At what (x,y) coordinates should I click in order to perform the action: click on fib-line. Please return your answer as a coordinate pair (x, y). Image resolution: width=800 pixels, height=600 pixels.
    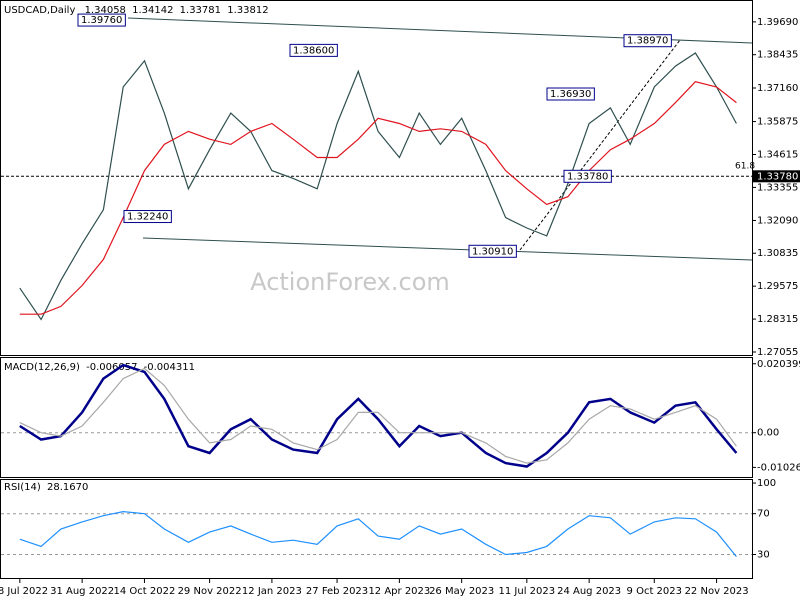
    Looking at the image, I should click on (600, 145).